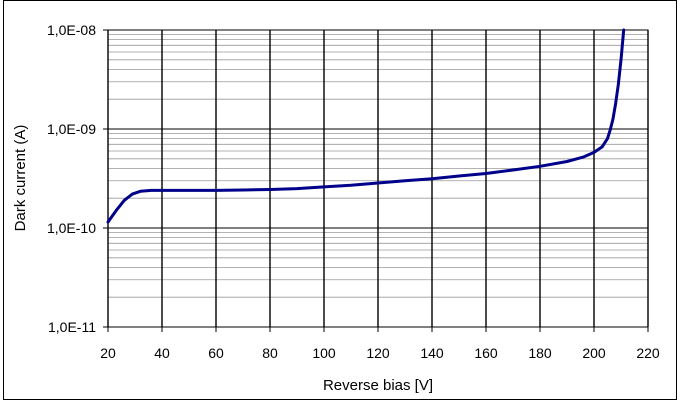 Image resolution: width=680 pixels, height=405 pixels. Describe the element at coordinates (378, 385) in the screenshot. I see `x-axis-title: Reverse bias [V]` at that location.